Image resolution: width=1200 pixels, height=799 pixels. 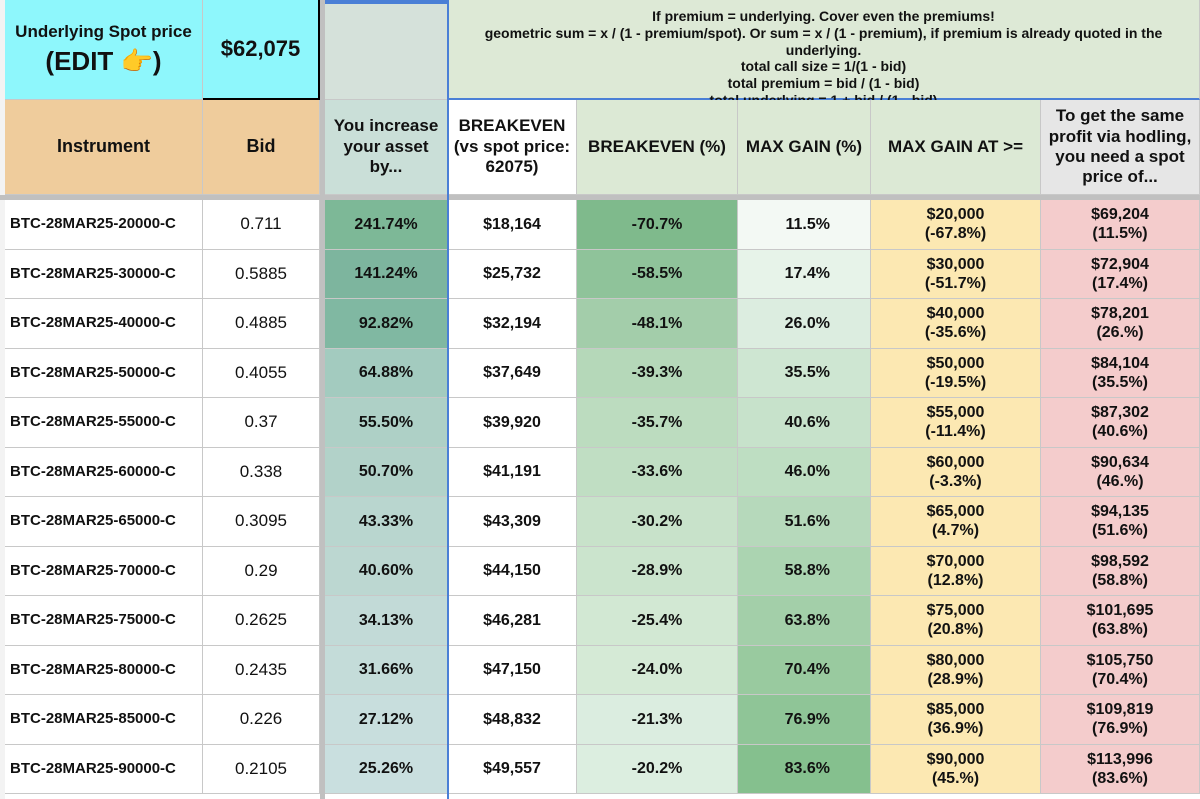 I want to click on table-cell: $94,135 (51.6%), so click(x=1120, y=522).